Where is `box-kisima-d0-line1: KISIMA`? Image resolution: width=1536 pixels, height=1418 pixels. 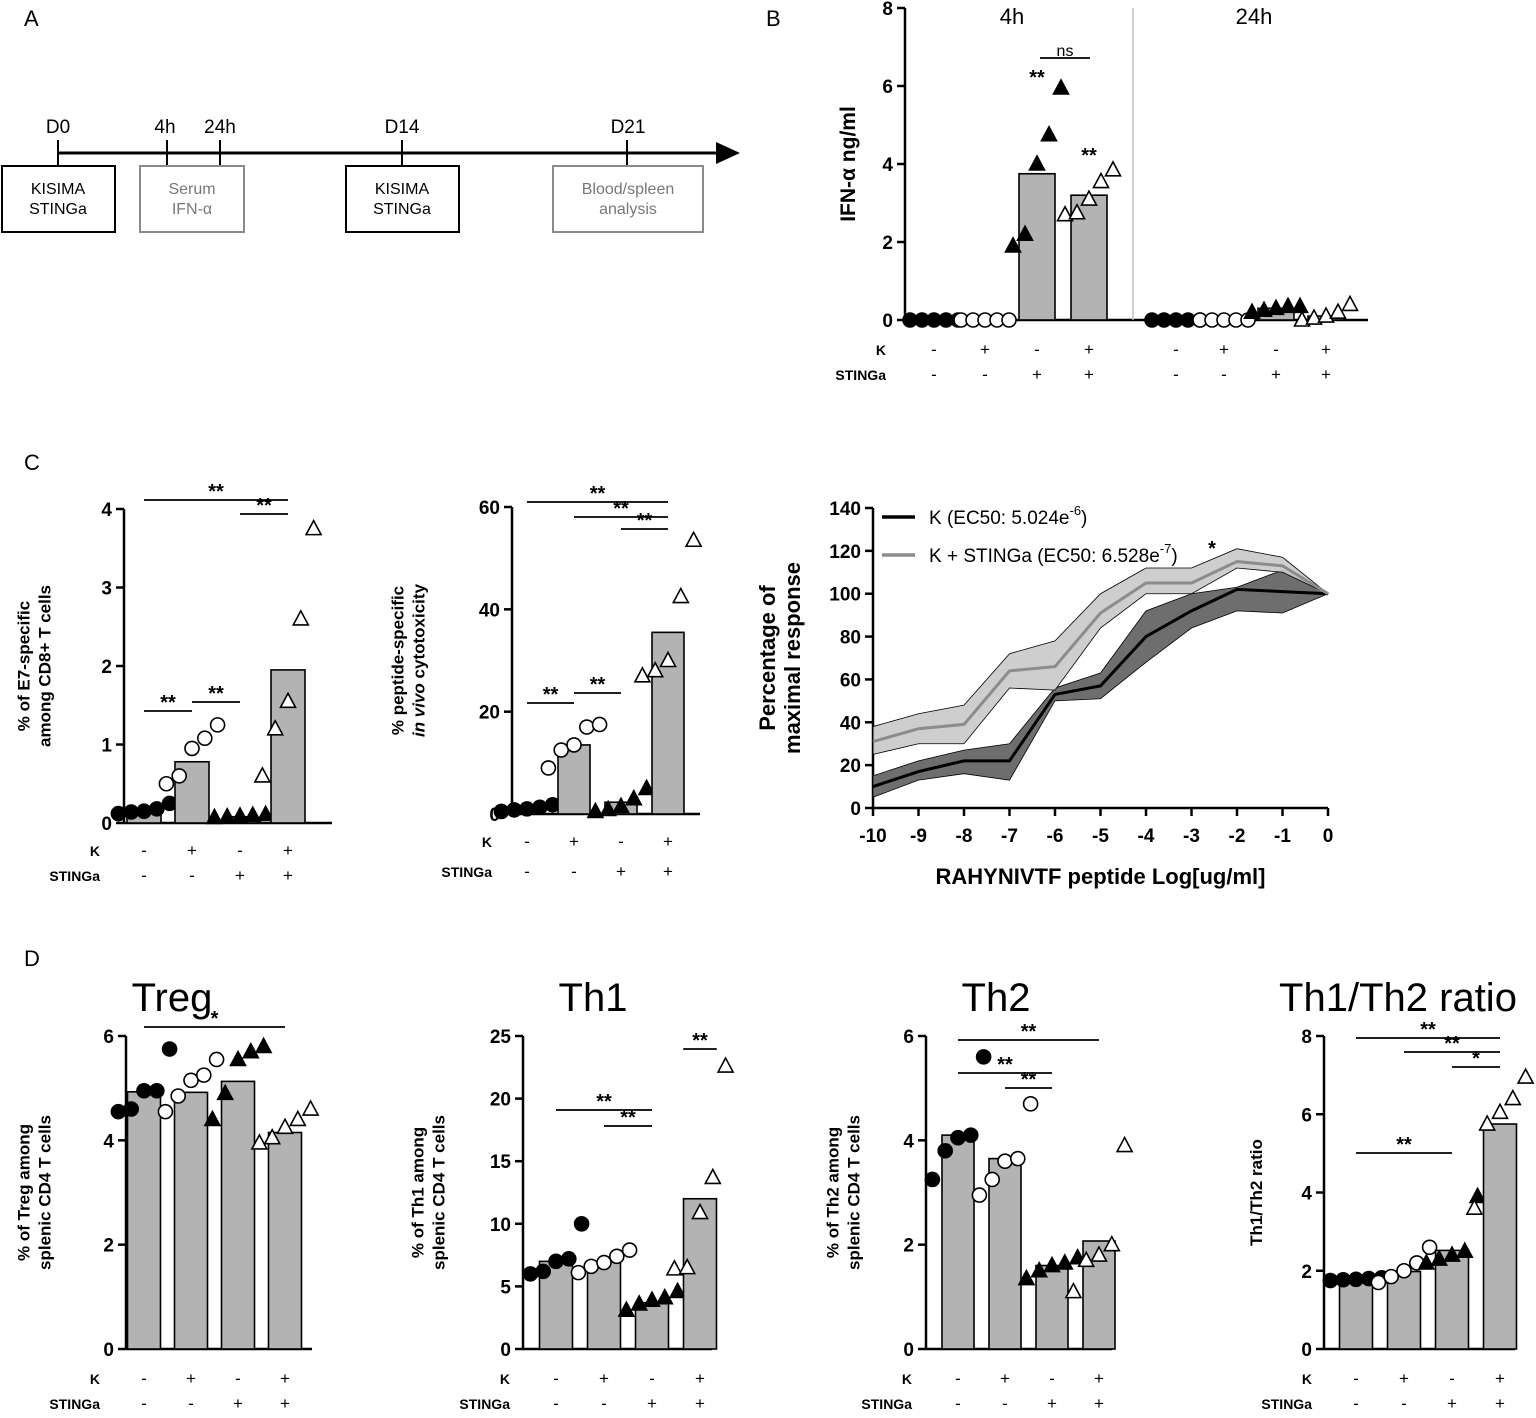 box-kisima-d0-line1: KISIMA is located at coordinates (58, 189).